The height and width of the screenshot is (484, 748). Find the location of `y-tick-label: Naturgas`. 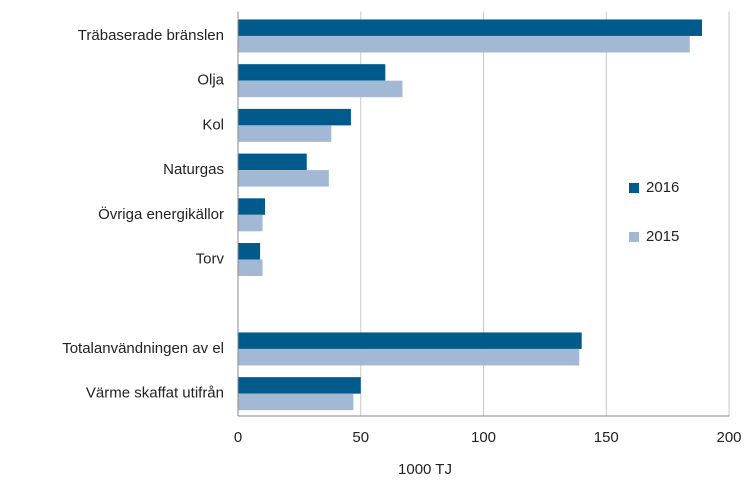

y-tick-label: Naturgas is located at coordinates (193, 169).